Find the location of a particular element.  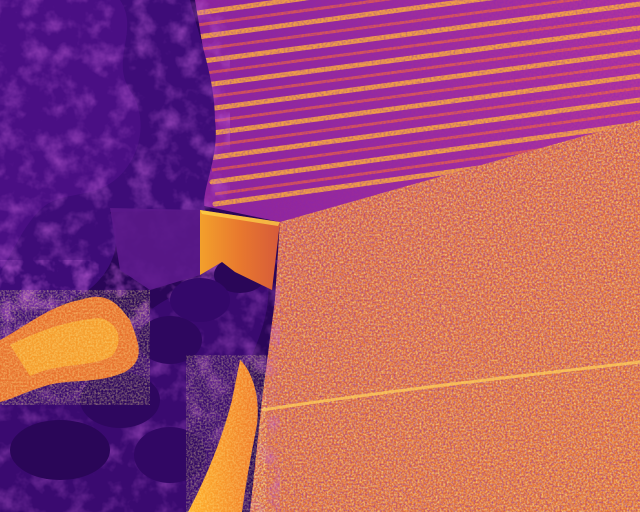

pale-clearing is located at coordinates (75, 347).